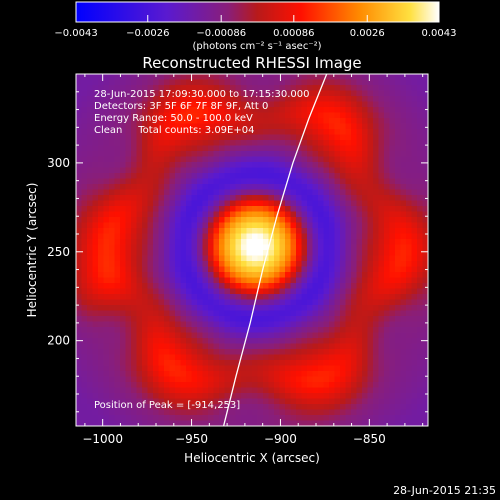 This screenshot has height=500, width=500. I want to click on colorbar-tick-label: 0.0026, so click(367, 33).